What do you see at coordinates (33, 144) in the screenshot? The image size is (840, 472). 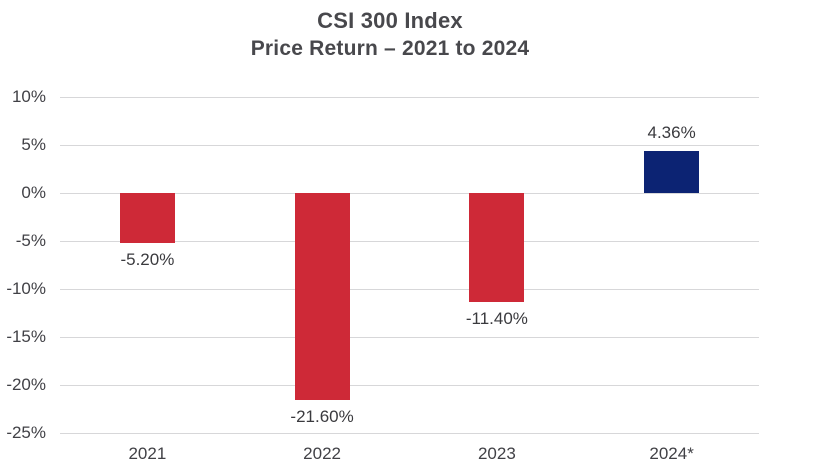 I see `y-axis-tick-label: 5%` at bounding box center [33, 144].